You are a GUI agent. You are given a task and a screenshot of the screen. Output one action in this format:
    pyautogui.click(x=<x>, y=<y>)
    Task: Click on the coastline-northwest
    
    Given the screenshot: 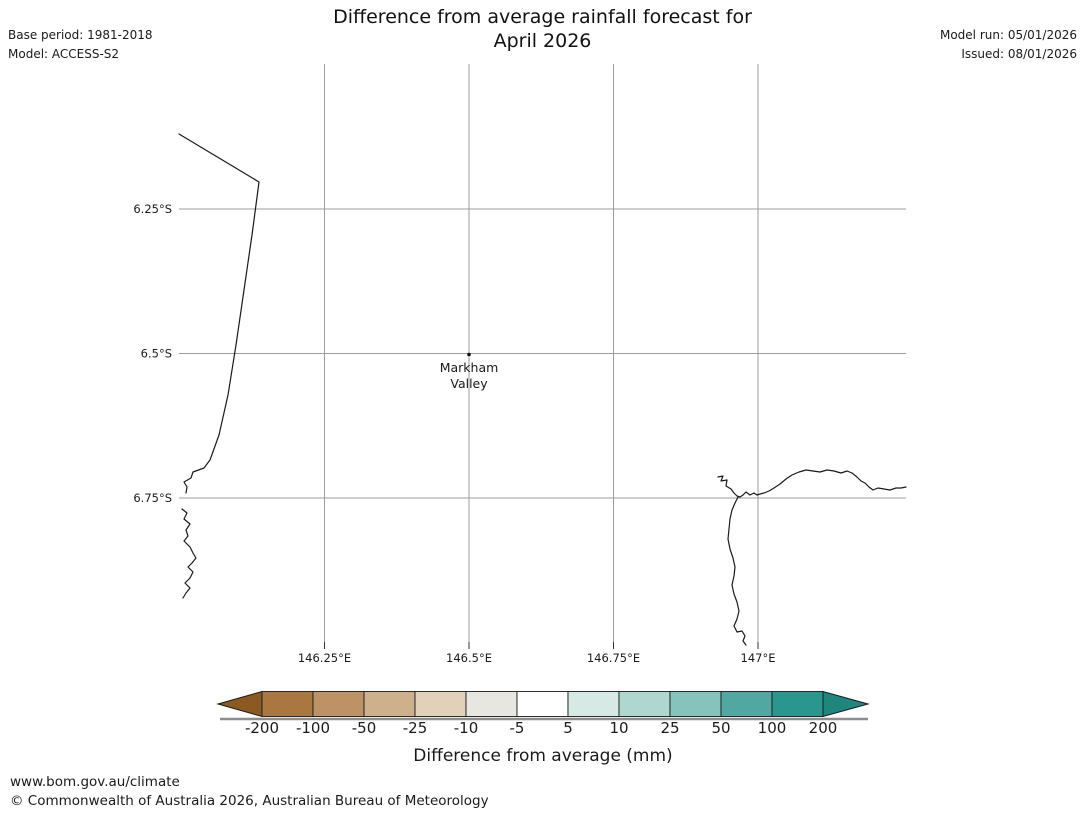 What is the action you would take?
    pyautogui.click(x=219, y=313)
    